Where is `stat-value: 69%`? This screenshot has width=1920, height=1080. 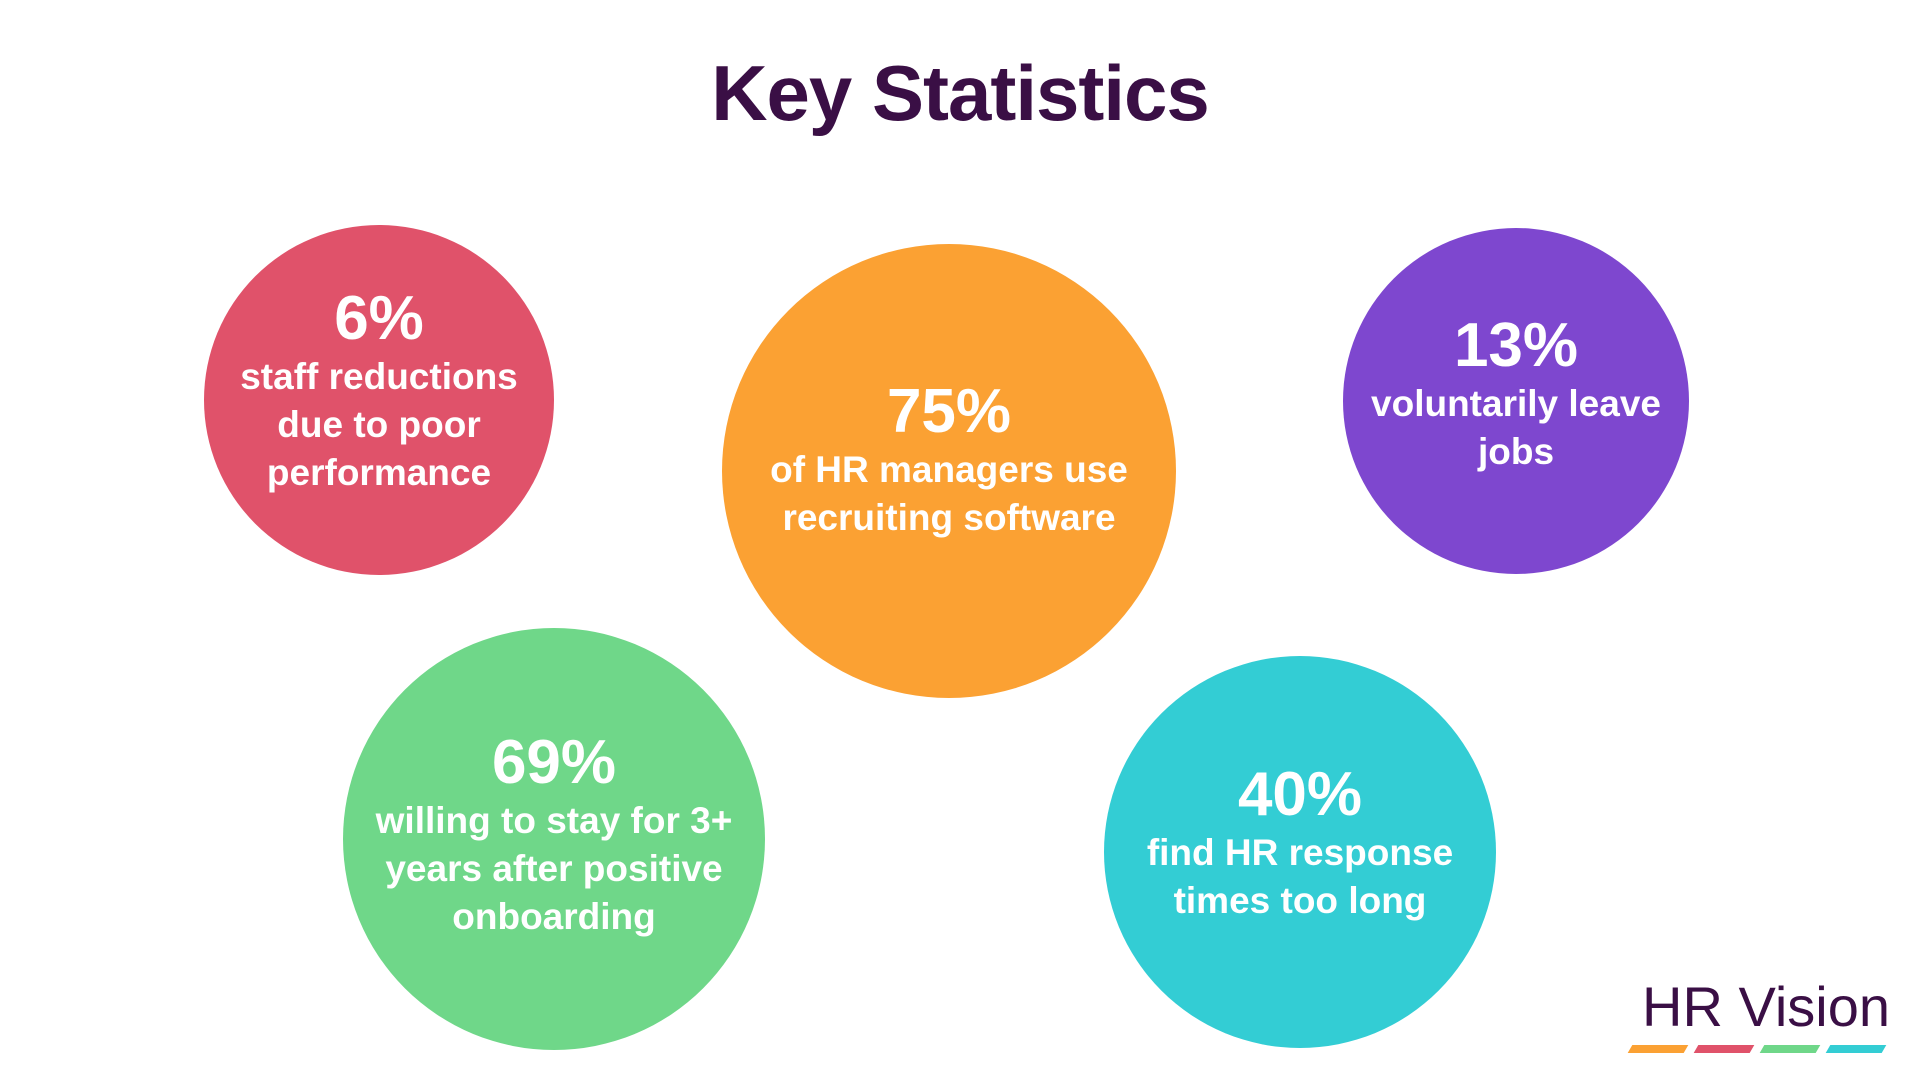 stat-value: 69% is located at coordinates (554, 762).